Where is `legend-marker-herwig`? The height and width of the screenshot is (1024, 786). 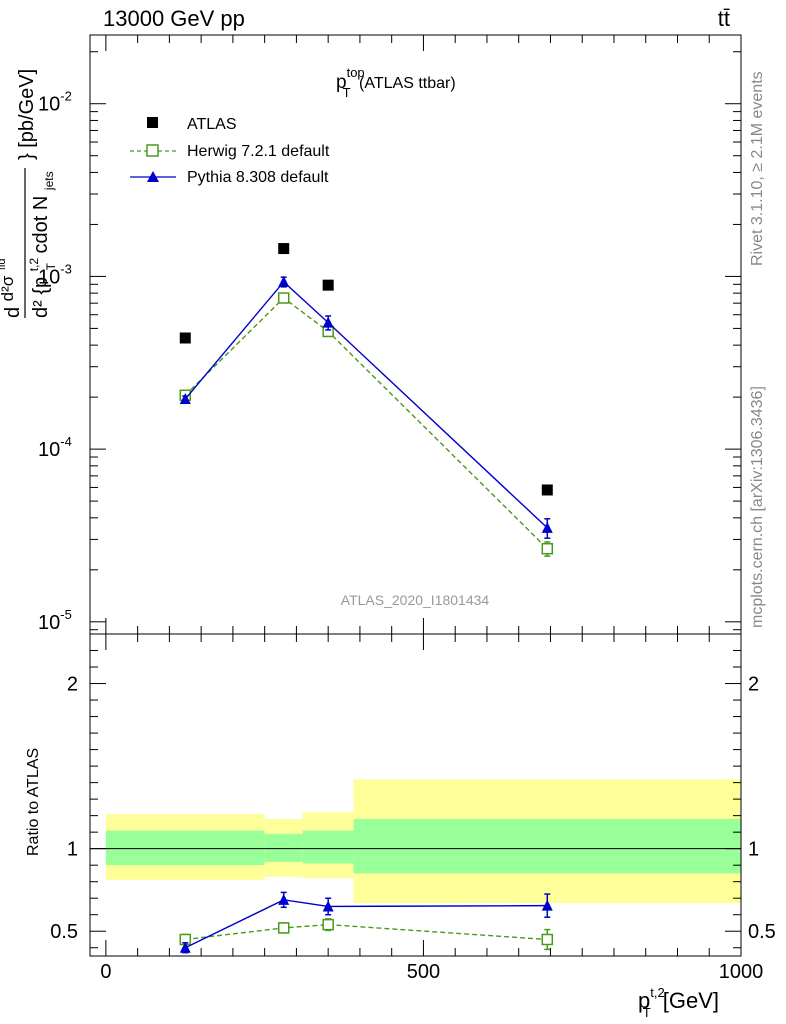 legend-marker-herwig is located at coordinates (152, 150).